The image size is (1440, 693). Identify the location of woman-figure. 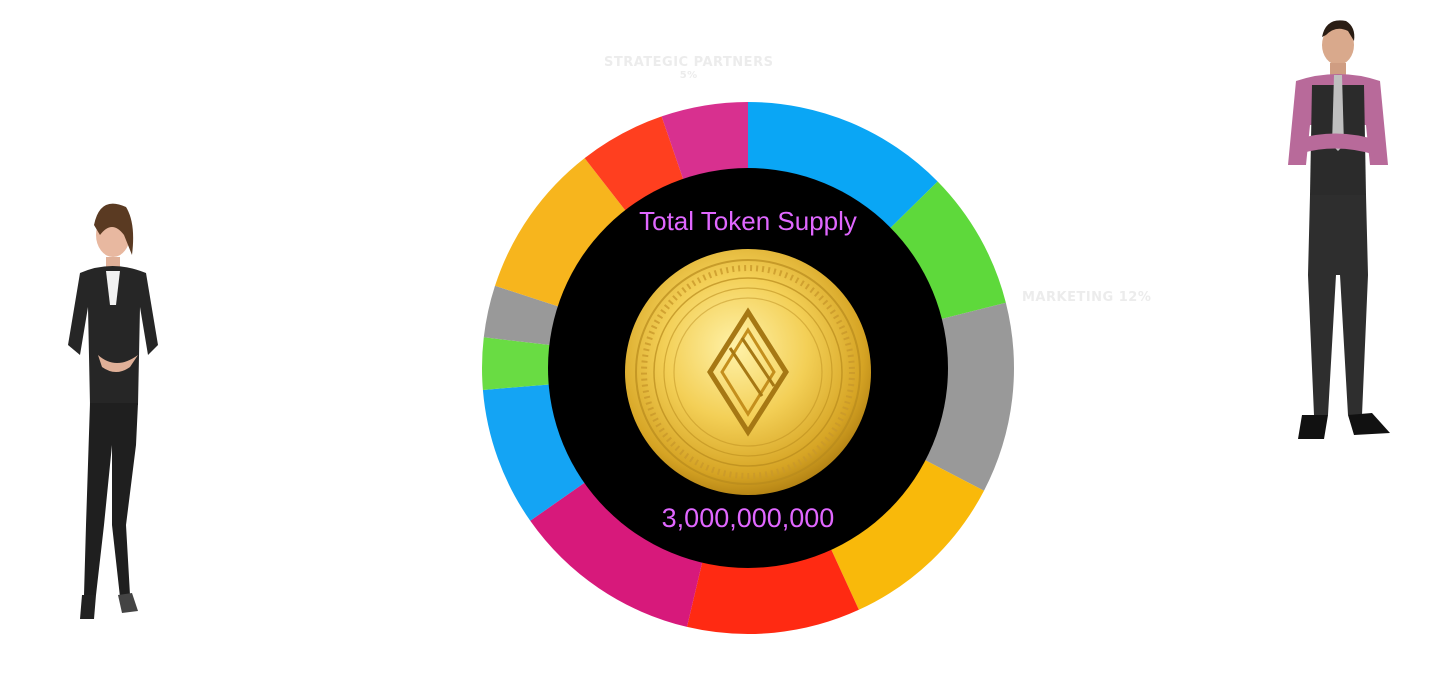
(100, 410).